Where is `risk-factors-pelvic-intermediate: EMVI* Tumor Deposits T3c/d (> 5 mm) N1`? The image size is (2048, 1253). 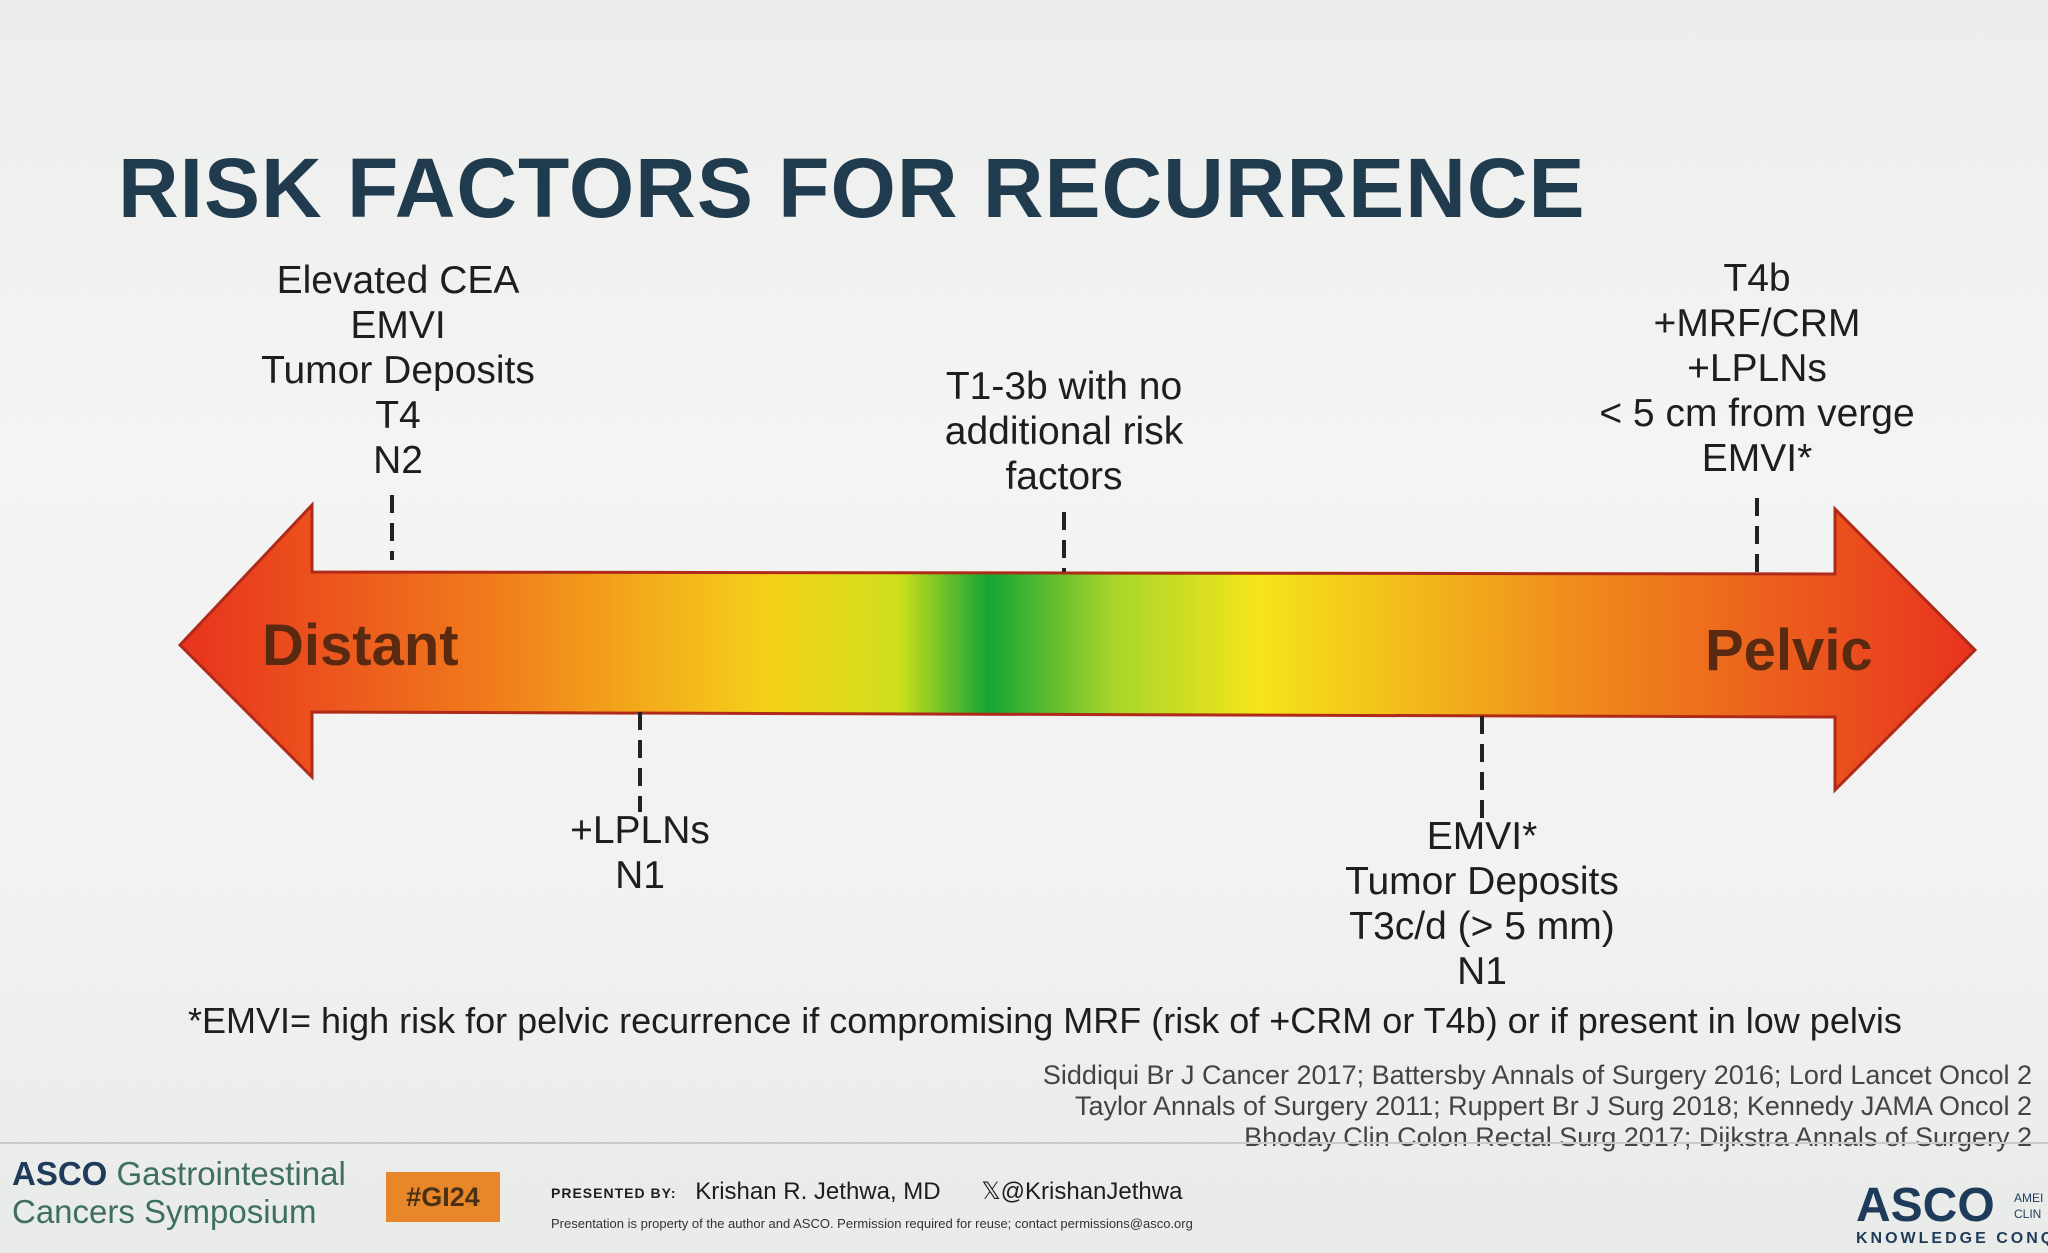
risk-factors-pelvic-intermediate: EMVI* Tumor Deposits T3c/d (> 5 mm) N1 is located at coordinates (1482, 904).